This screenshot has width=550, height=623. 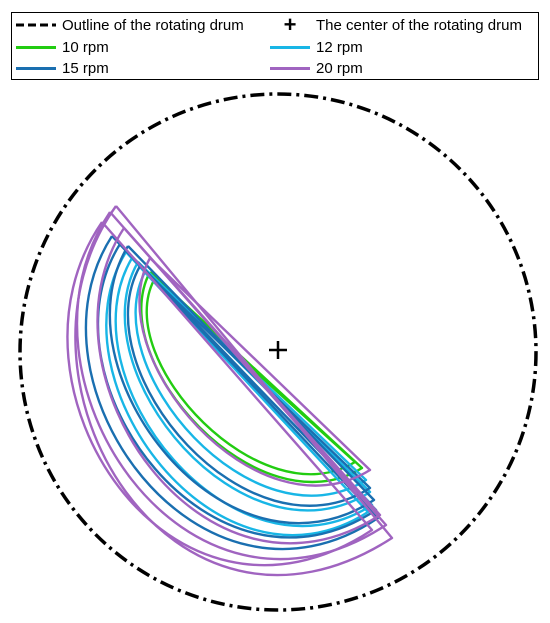 I want to click on legend-item-center: + The center of the rotating drum, so click(x=396, y=24).